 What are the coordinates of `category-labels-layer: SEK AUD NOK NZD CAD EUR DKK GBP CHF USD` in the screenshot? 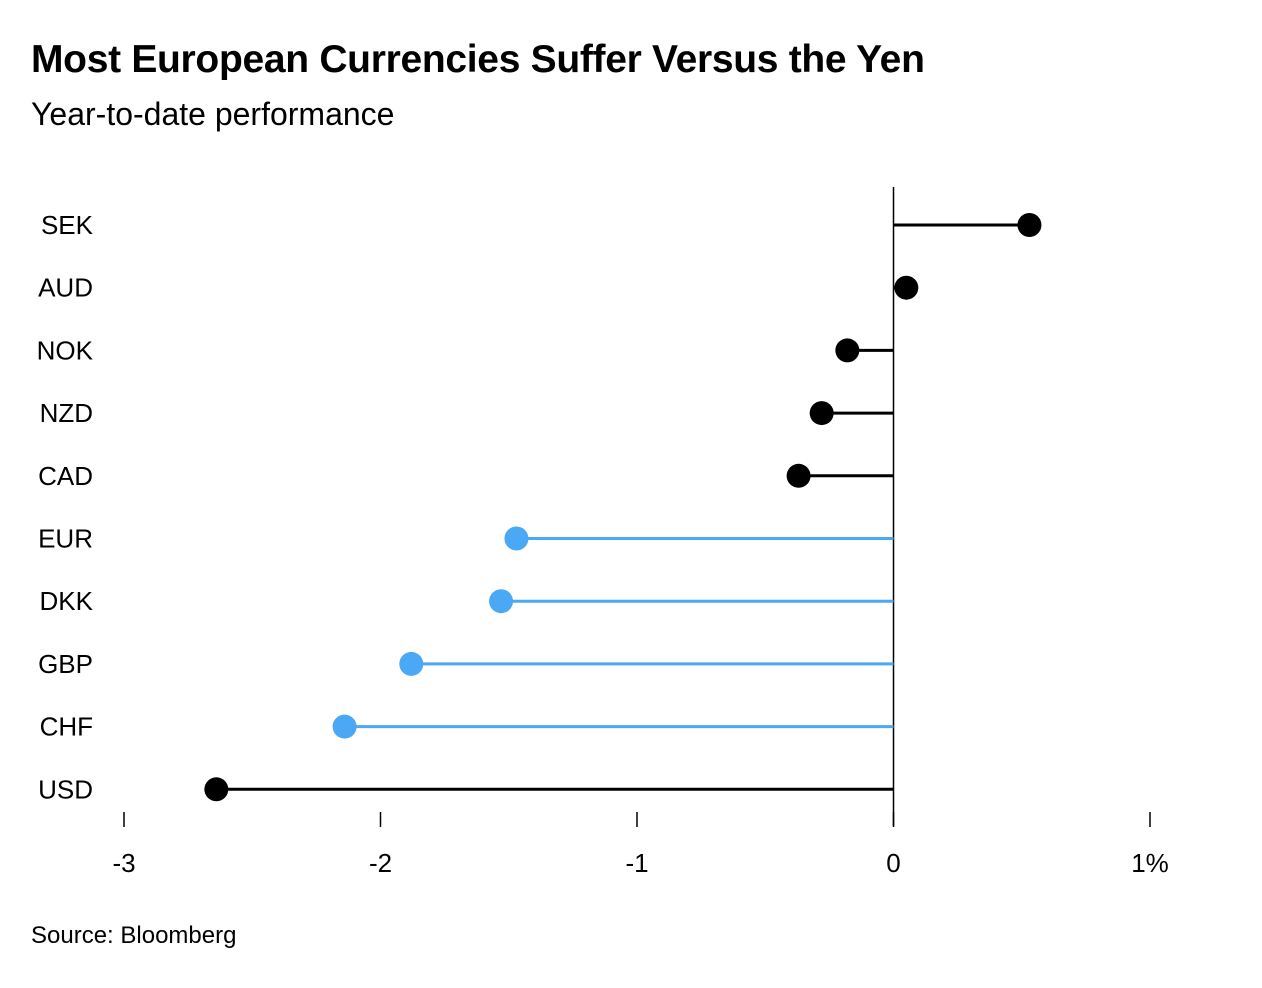 It's located at (65, 507).